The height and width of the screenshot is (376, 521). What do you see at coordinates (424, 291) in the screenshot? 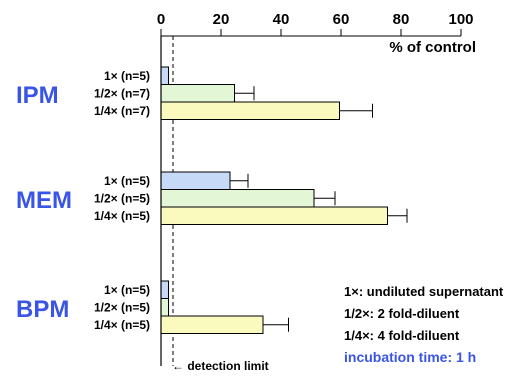
I see `legend-item-1x: 1×: undiluted supernatant` at bounding box center [424, 291].